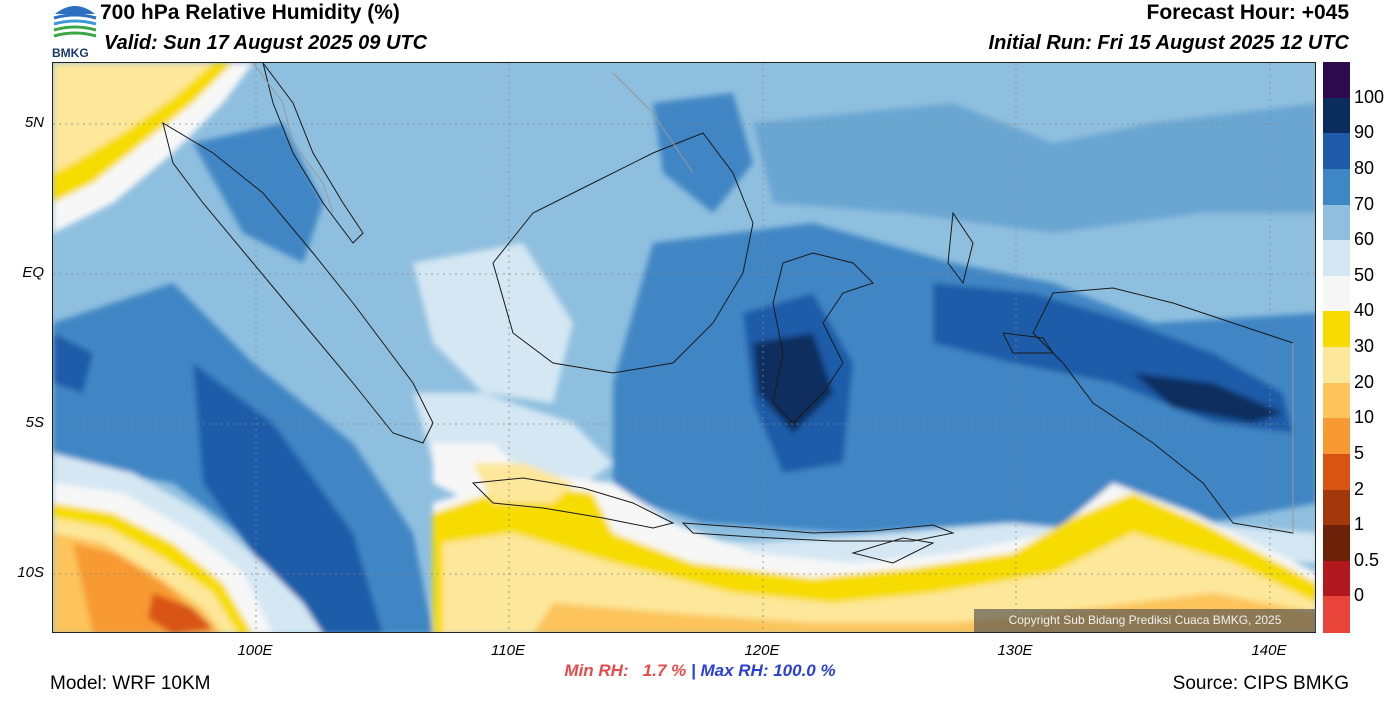  Describe the element at coordinates (762, 650) in the screenshot. I see `lon-tick-120e: 120E` at that location.